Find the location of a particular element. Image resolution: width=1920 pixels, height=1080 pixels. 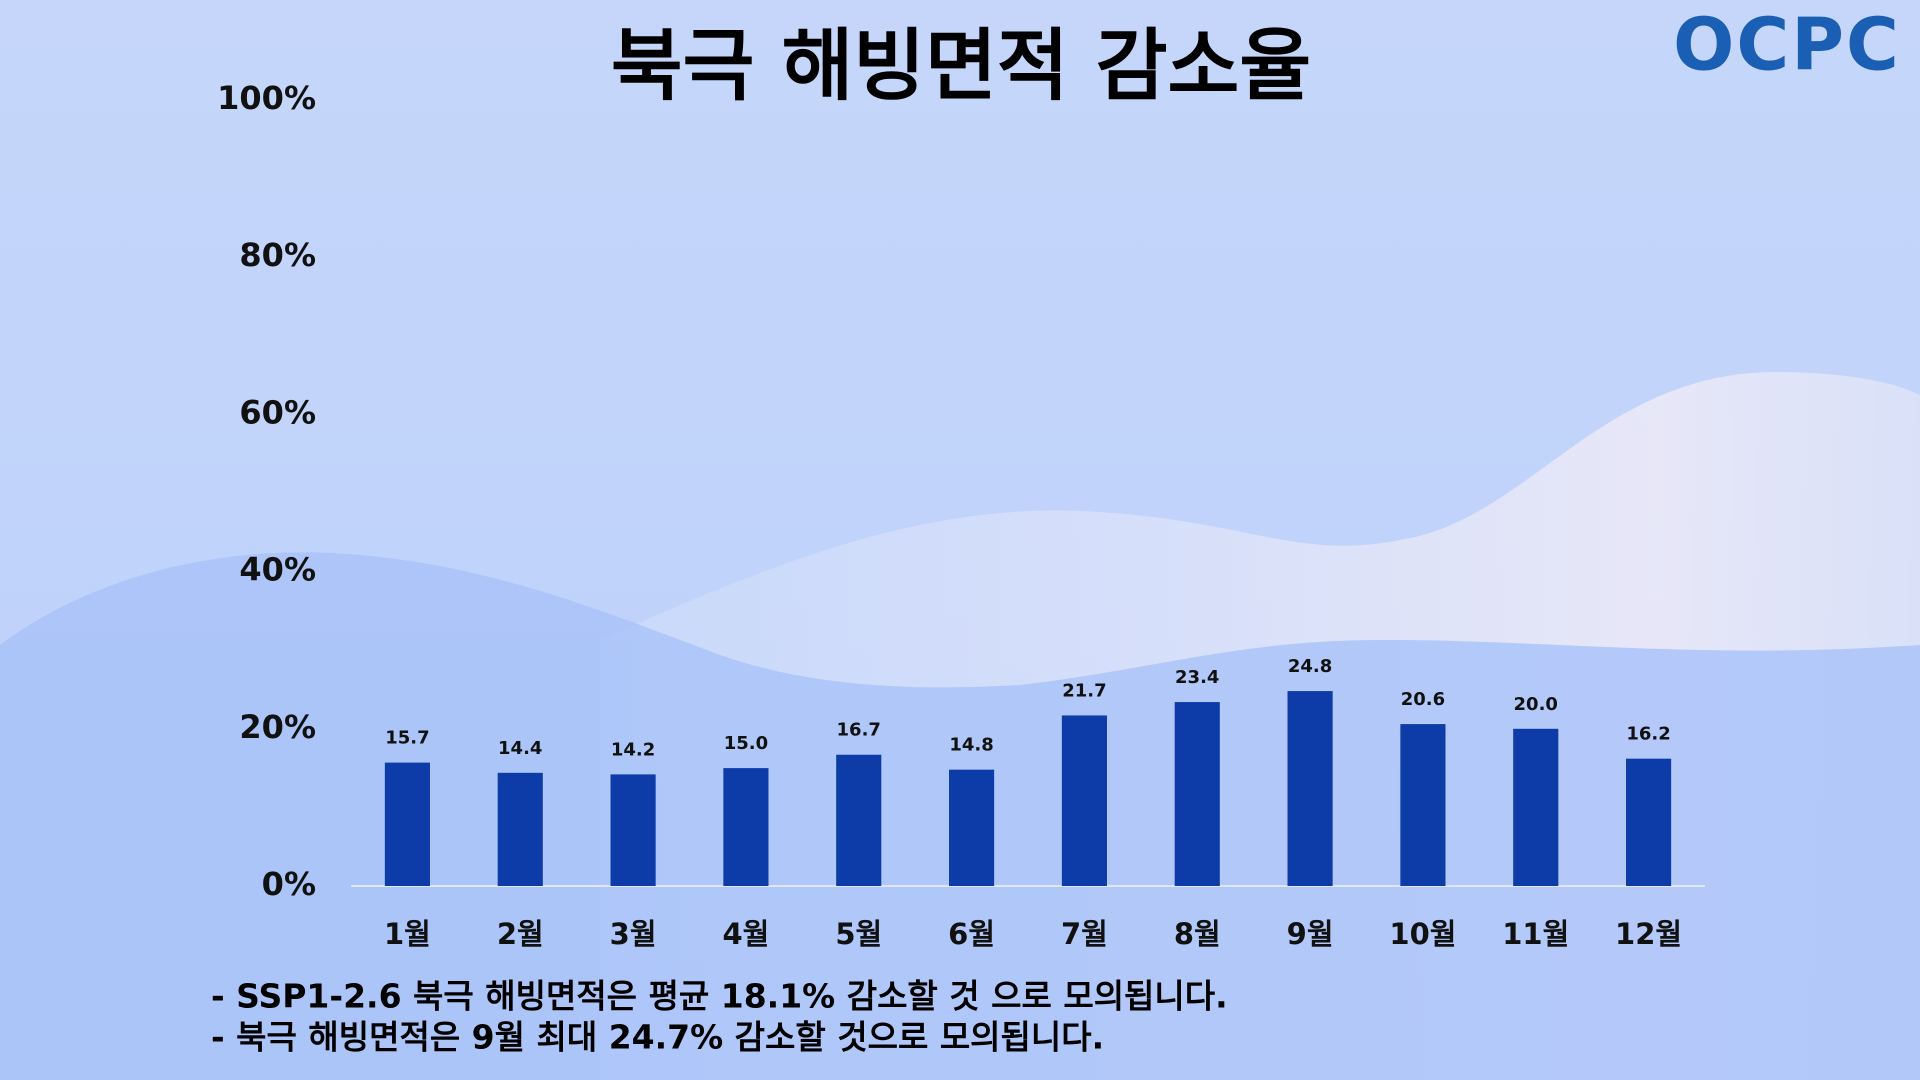

x-tick-label: 4월 is located at coordinates (745, 934).